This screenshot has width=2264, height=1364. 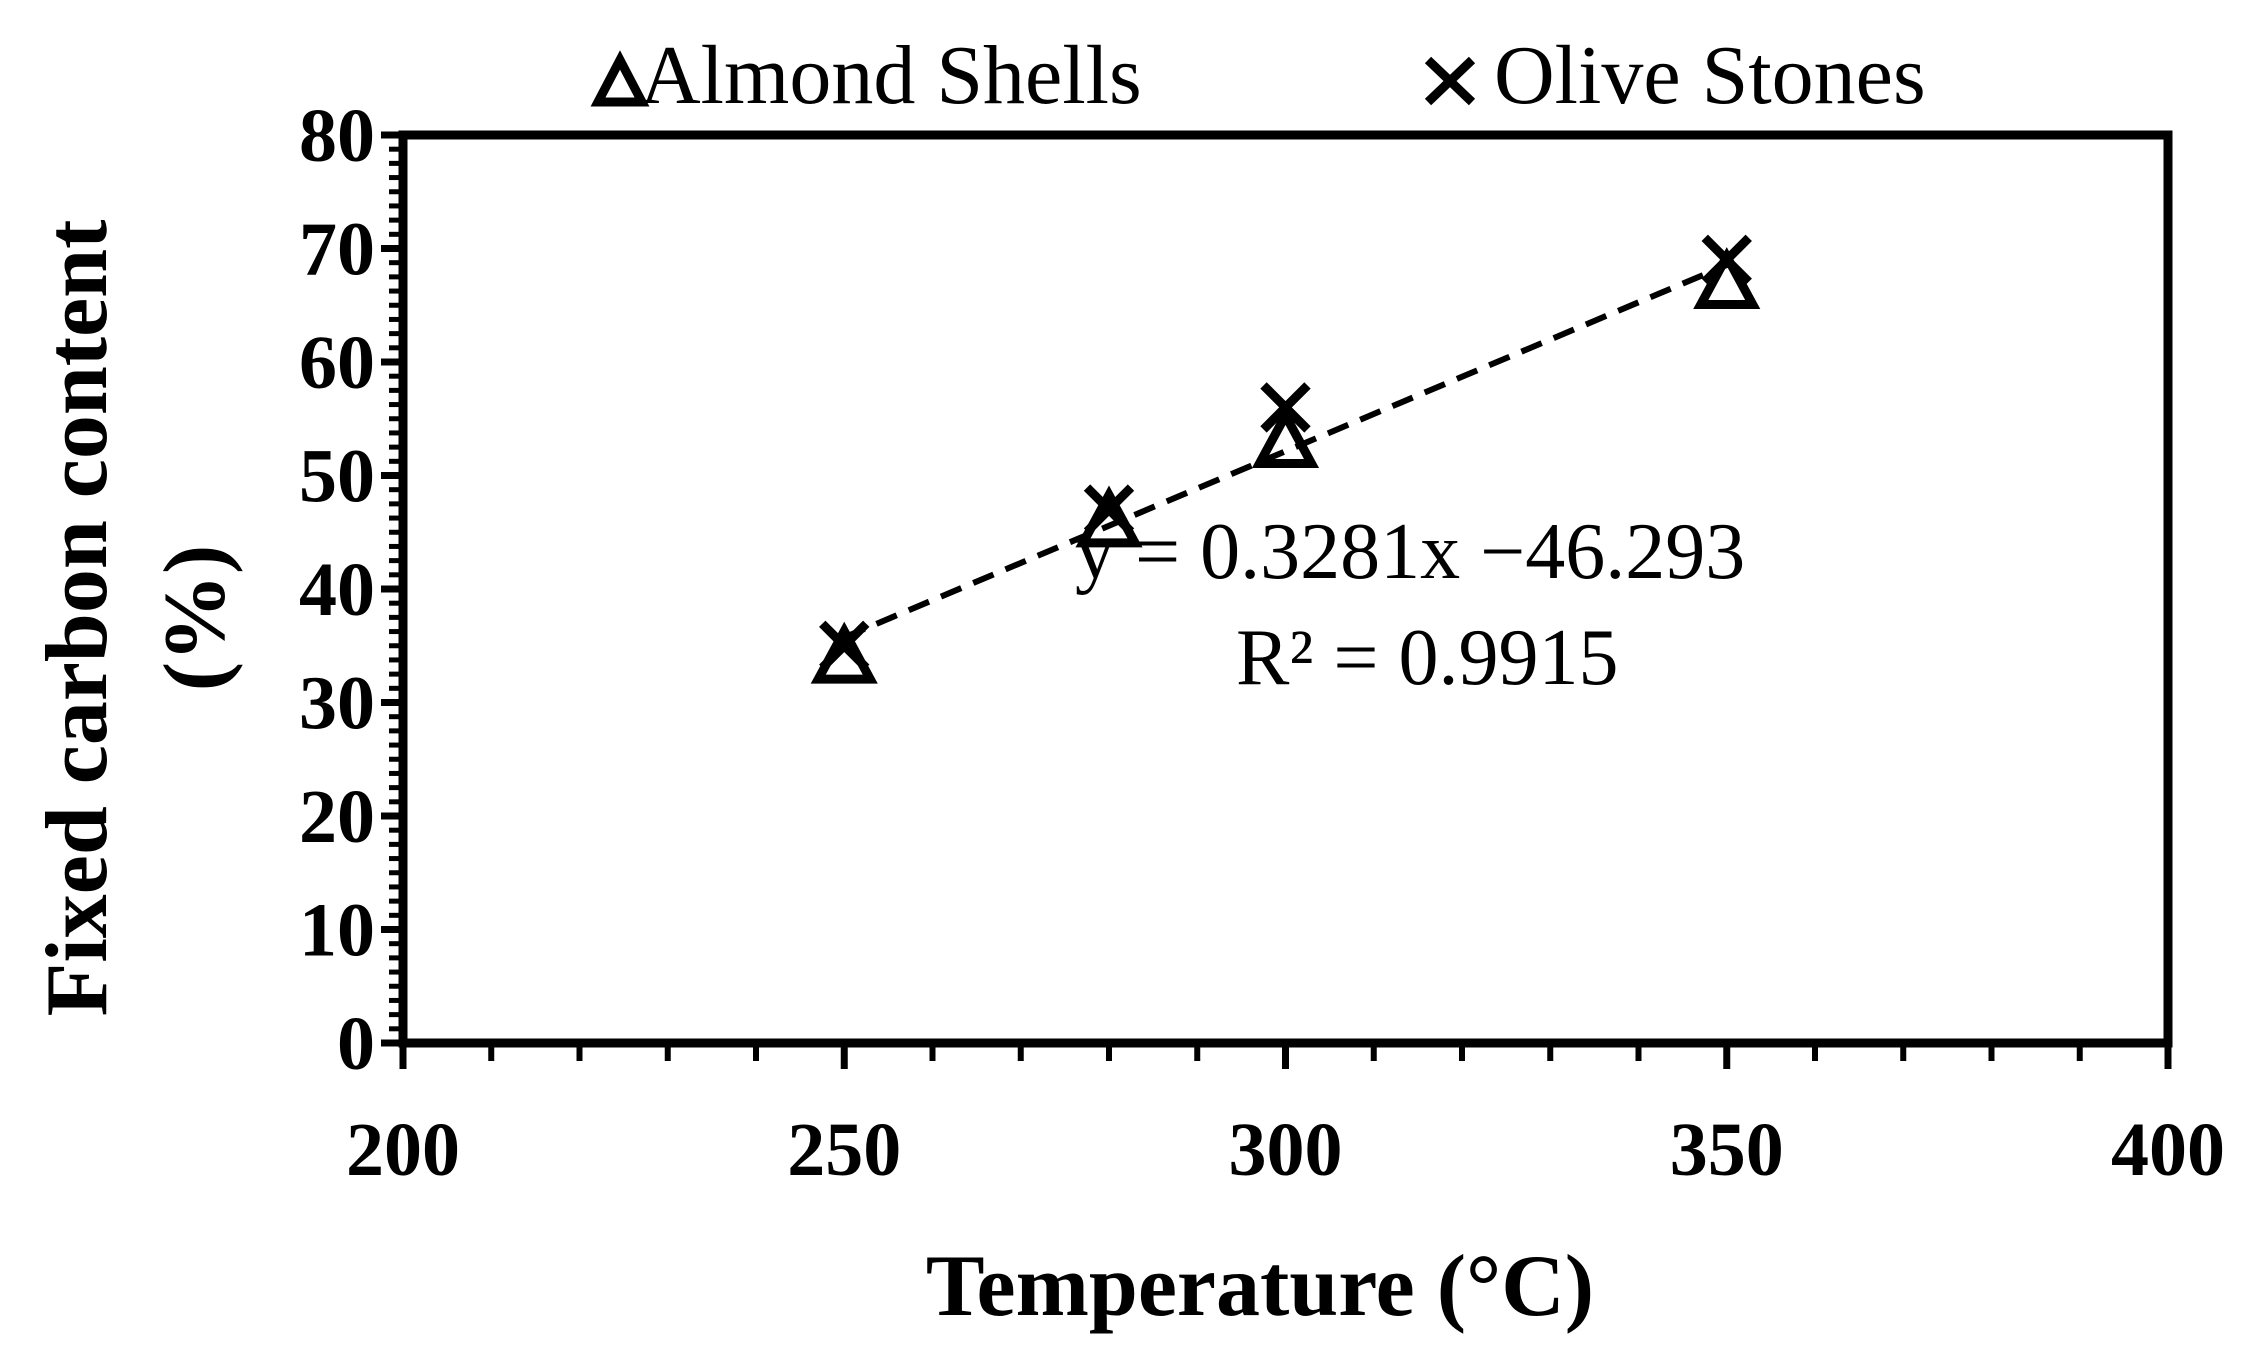 I want to click on x-tick-label: 400, so click(x=2168, y=1150).